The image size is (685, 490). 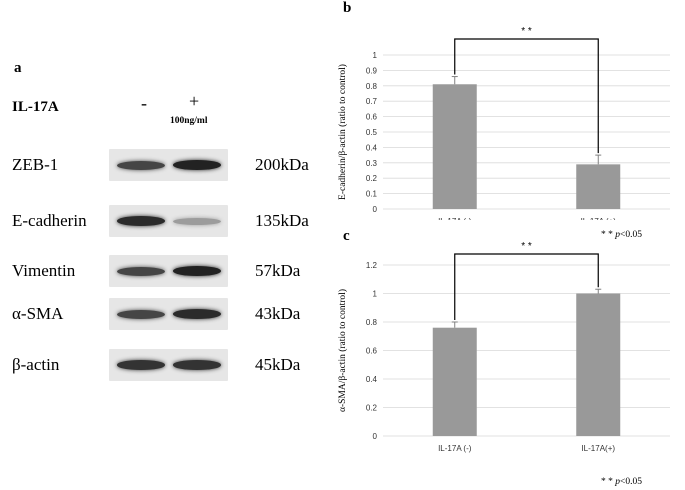 I want to click on x-tick-label: IL-17A (+), so click(x=599, y=218).